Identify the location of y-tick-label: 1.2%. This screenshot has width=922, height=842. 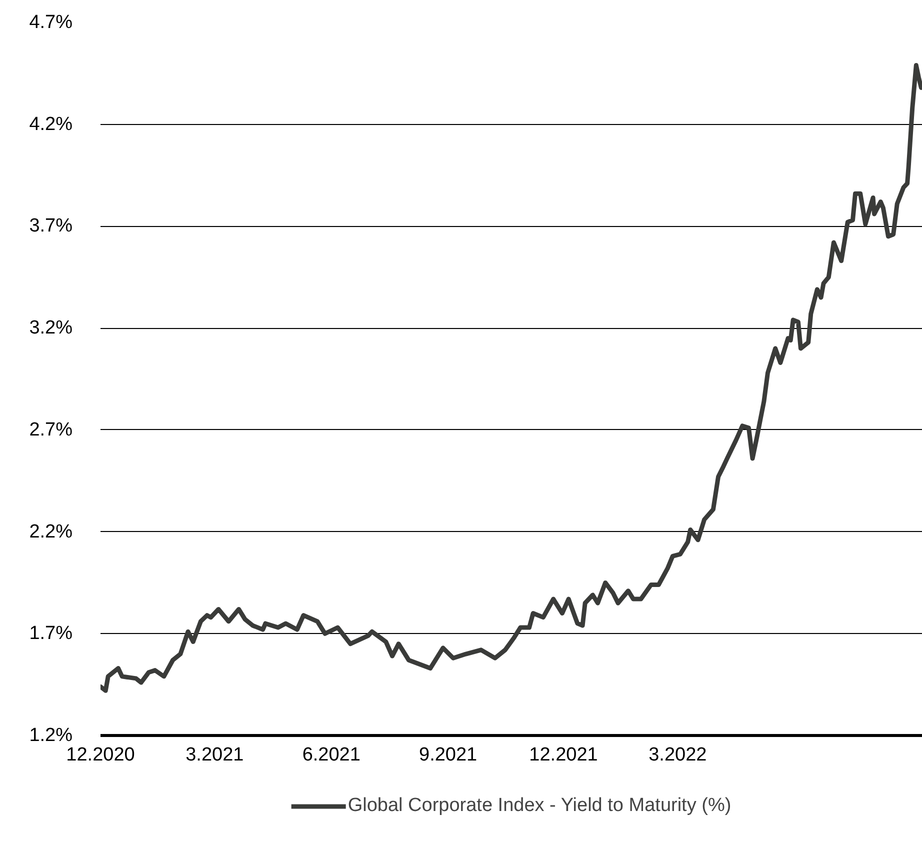
(51, 735).